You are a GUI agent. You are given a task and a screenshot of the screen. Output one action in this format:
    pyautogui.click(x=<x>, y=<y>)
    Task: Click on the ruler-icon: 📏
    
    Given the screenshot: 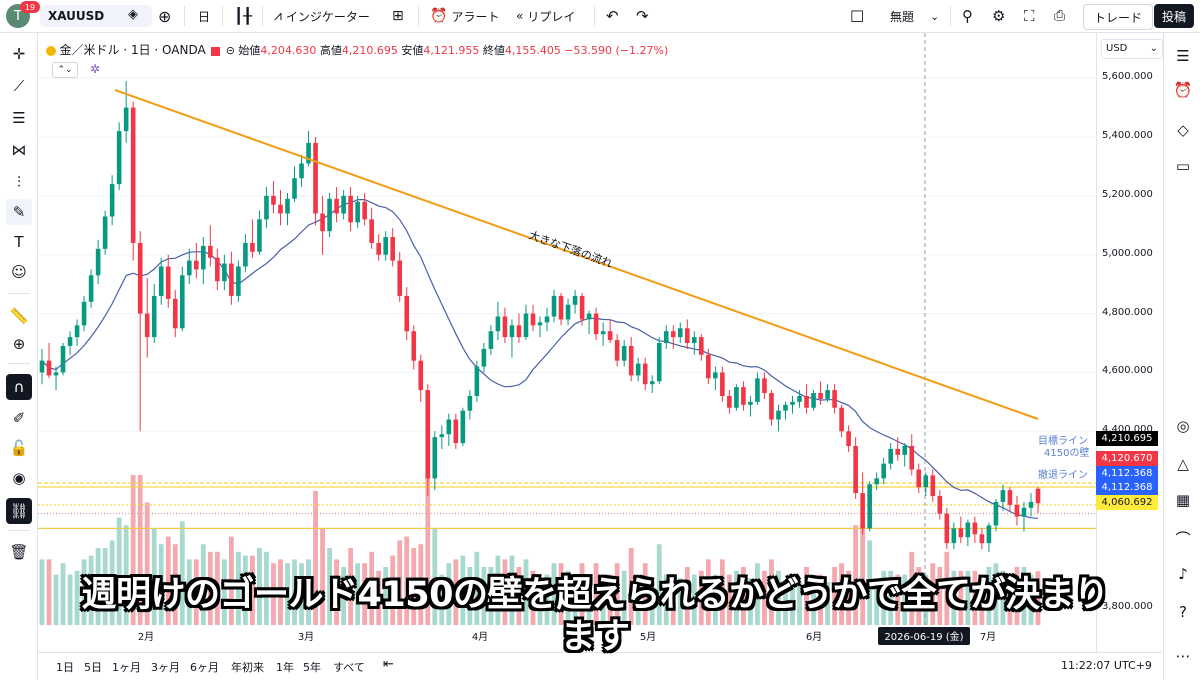 What is the action you would take?
    pyautogui.click(x=19, y=316)
    